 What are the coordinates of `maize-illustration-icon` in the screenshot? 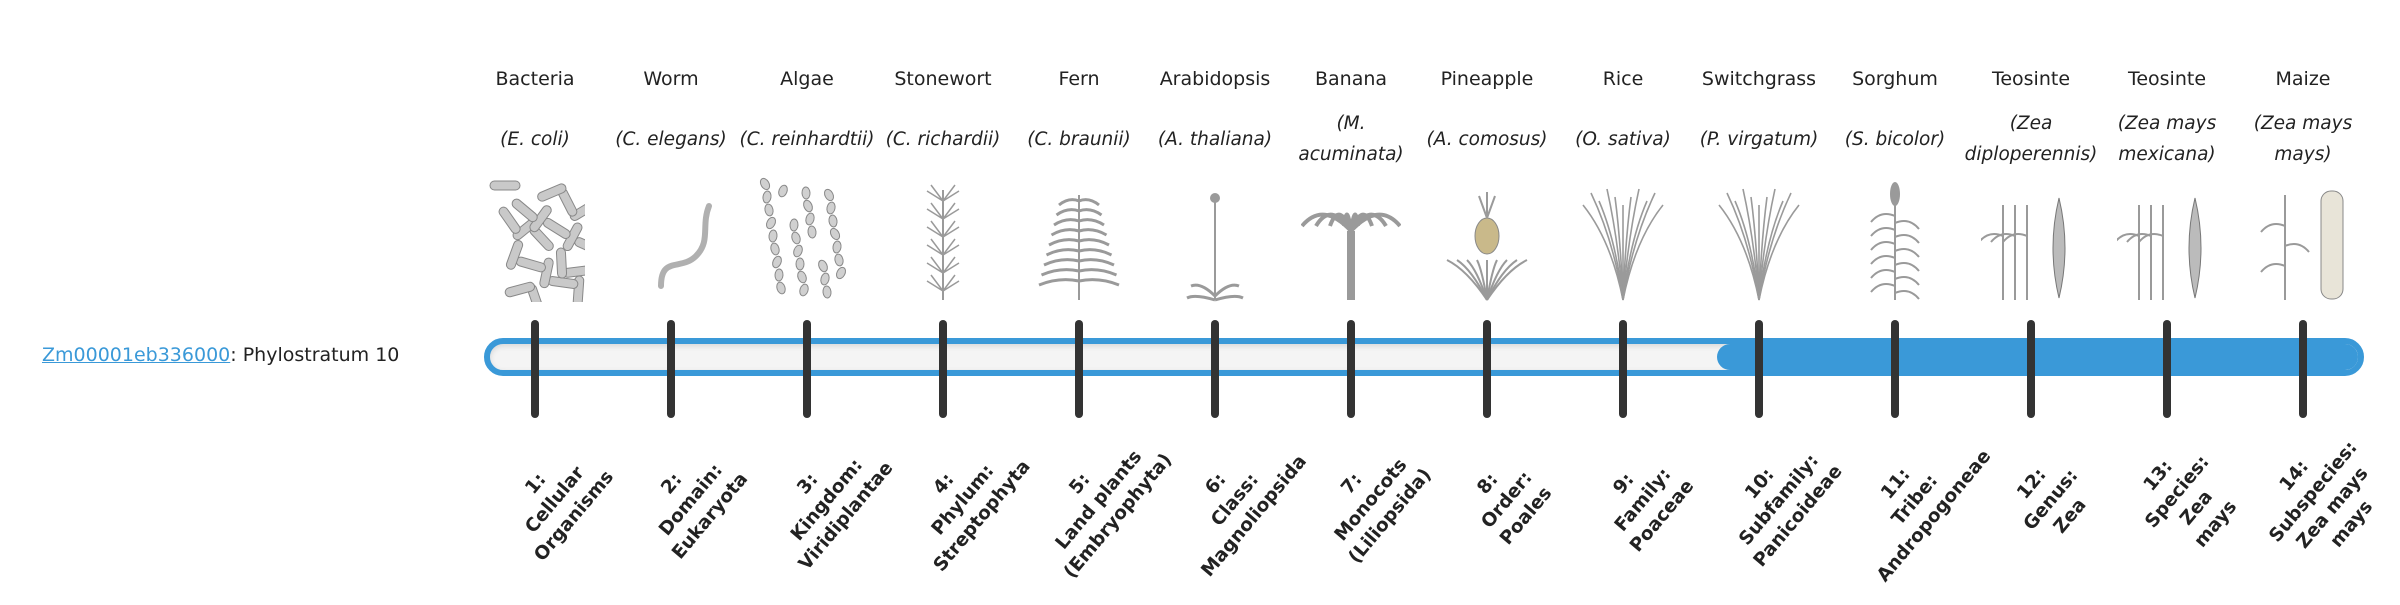 It's located at (2303, 239).